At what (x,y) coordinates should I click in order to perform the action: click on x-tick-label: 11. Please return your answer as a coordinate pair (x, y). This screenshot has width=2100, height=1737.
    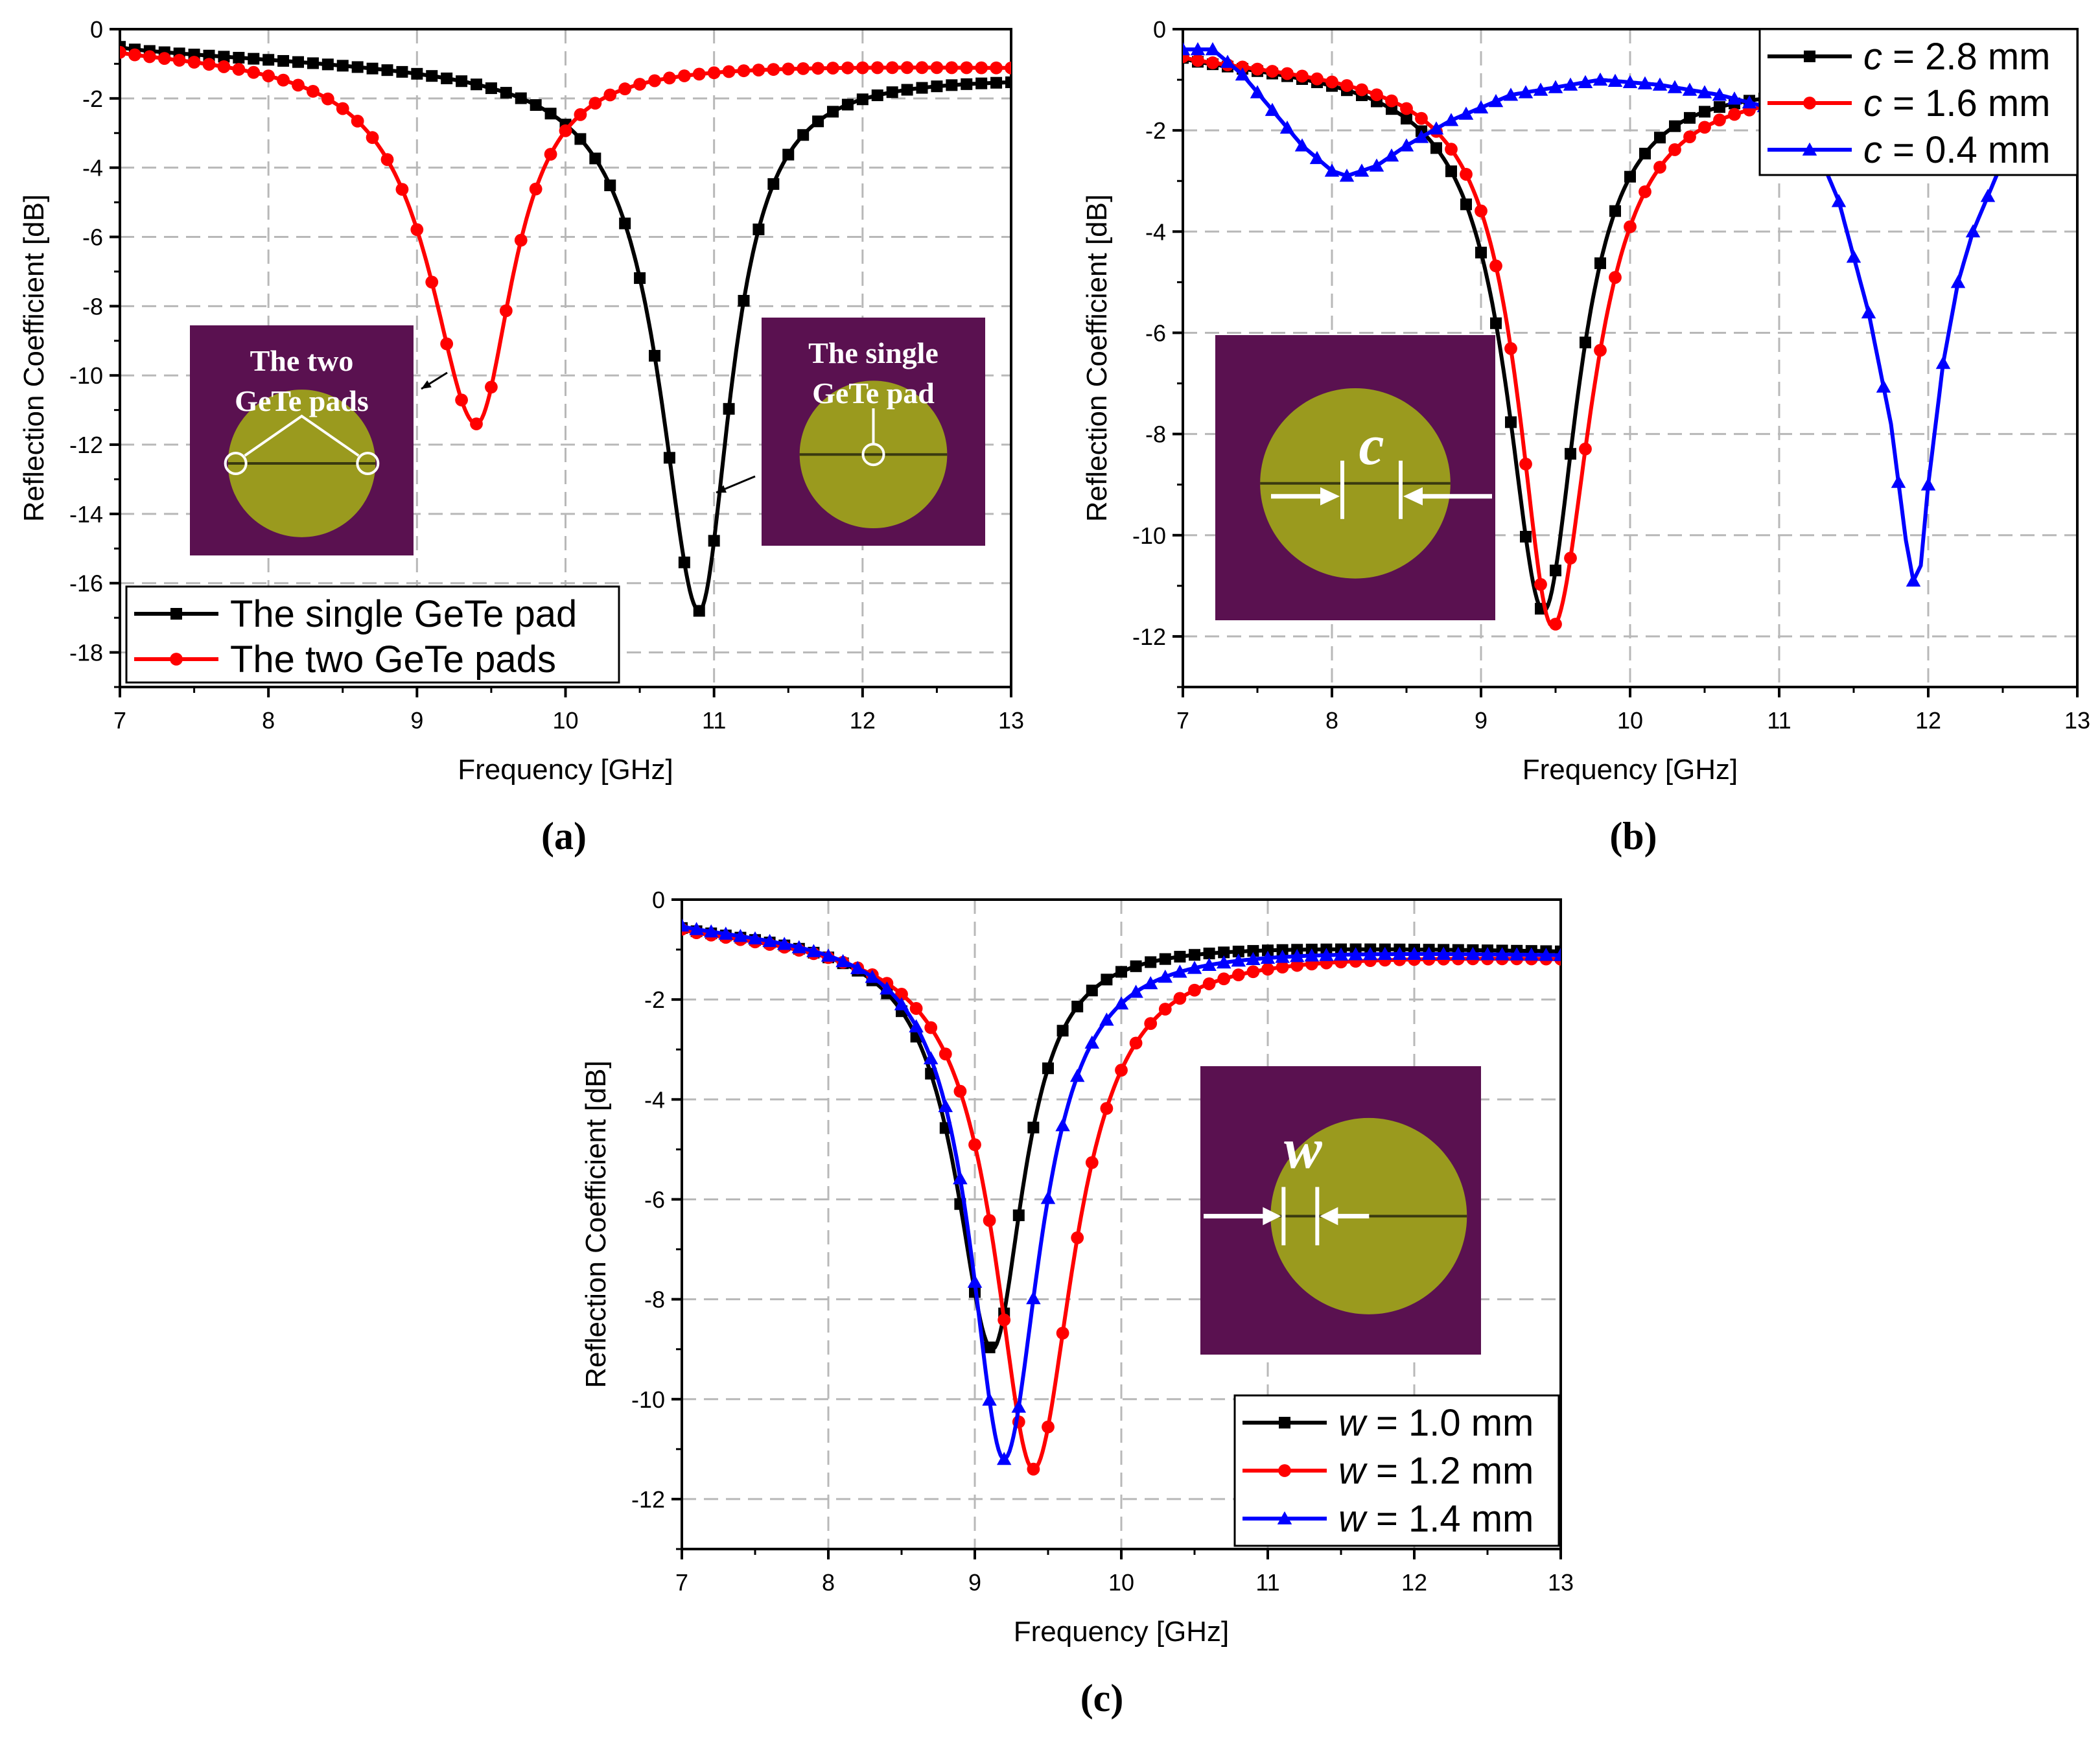
    Looking at the image, I should click on (1267, 1582).